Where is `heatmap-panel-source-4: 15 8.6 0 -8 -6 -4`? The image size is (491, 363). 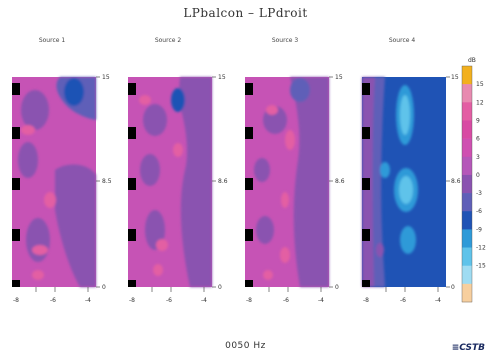
heatmap-panel-source-4: 15 8.6 0 -8 -6 -4 is located at coordinates (411, 189).